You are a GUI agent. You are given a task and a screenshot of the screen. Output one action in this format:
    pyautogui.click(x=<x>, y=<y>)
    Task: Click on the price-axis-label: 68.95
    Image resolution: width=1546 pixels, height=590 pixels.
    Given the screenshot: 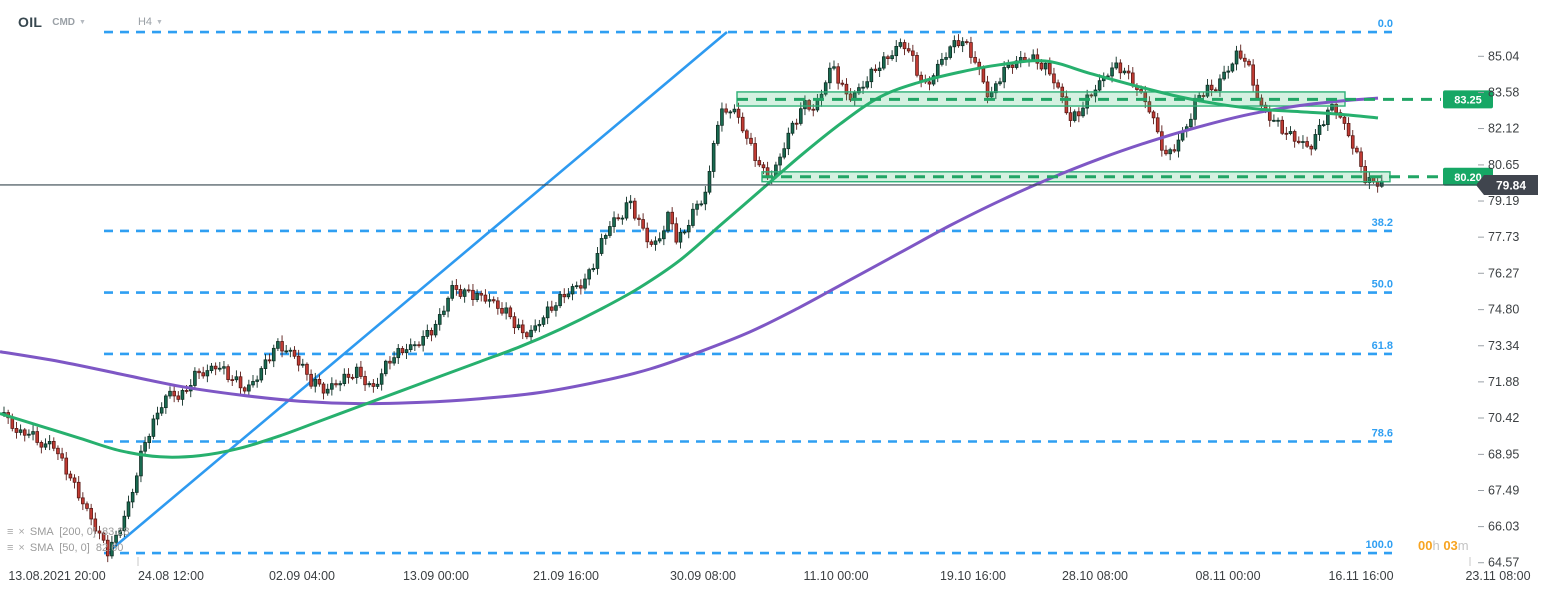 What is the action you would take?
    pyautogui.click(x=1503, y=454)
    